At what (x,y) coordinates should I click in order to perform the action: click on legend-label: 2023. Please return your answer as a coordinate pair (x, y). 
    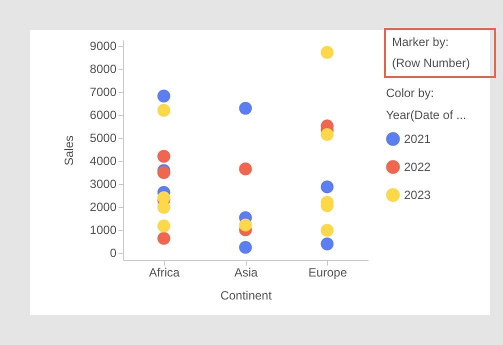
    Looking at the image, I should click on (418, 195).